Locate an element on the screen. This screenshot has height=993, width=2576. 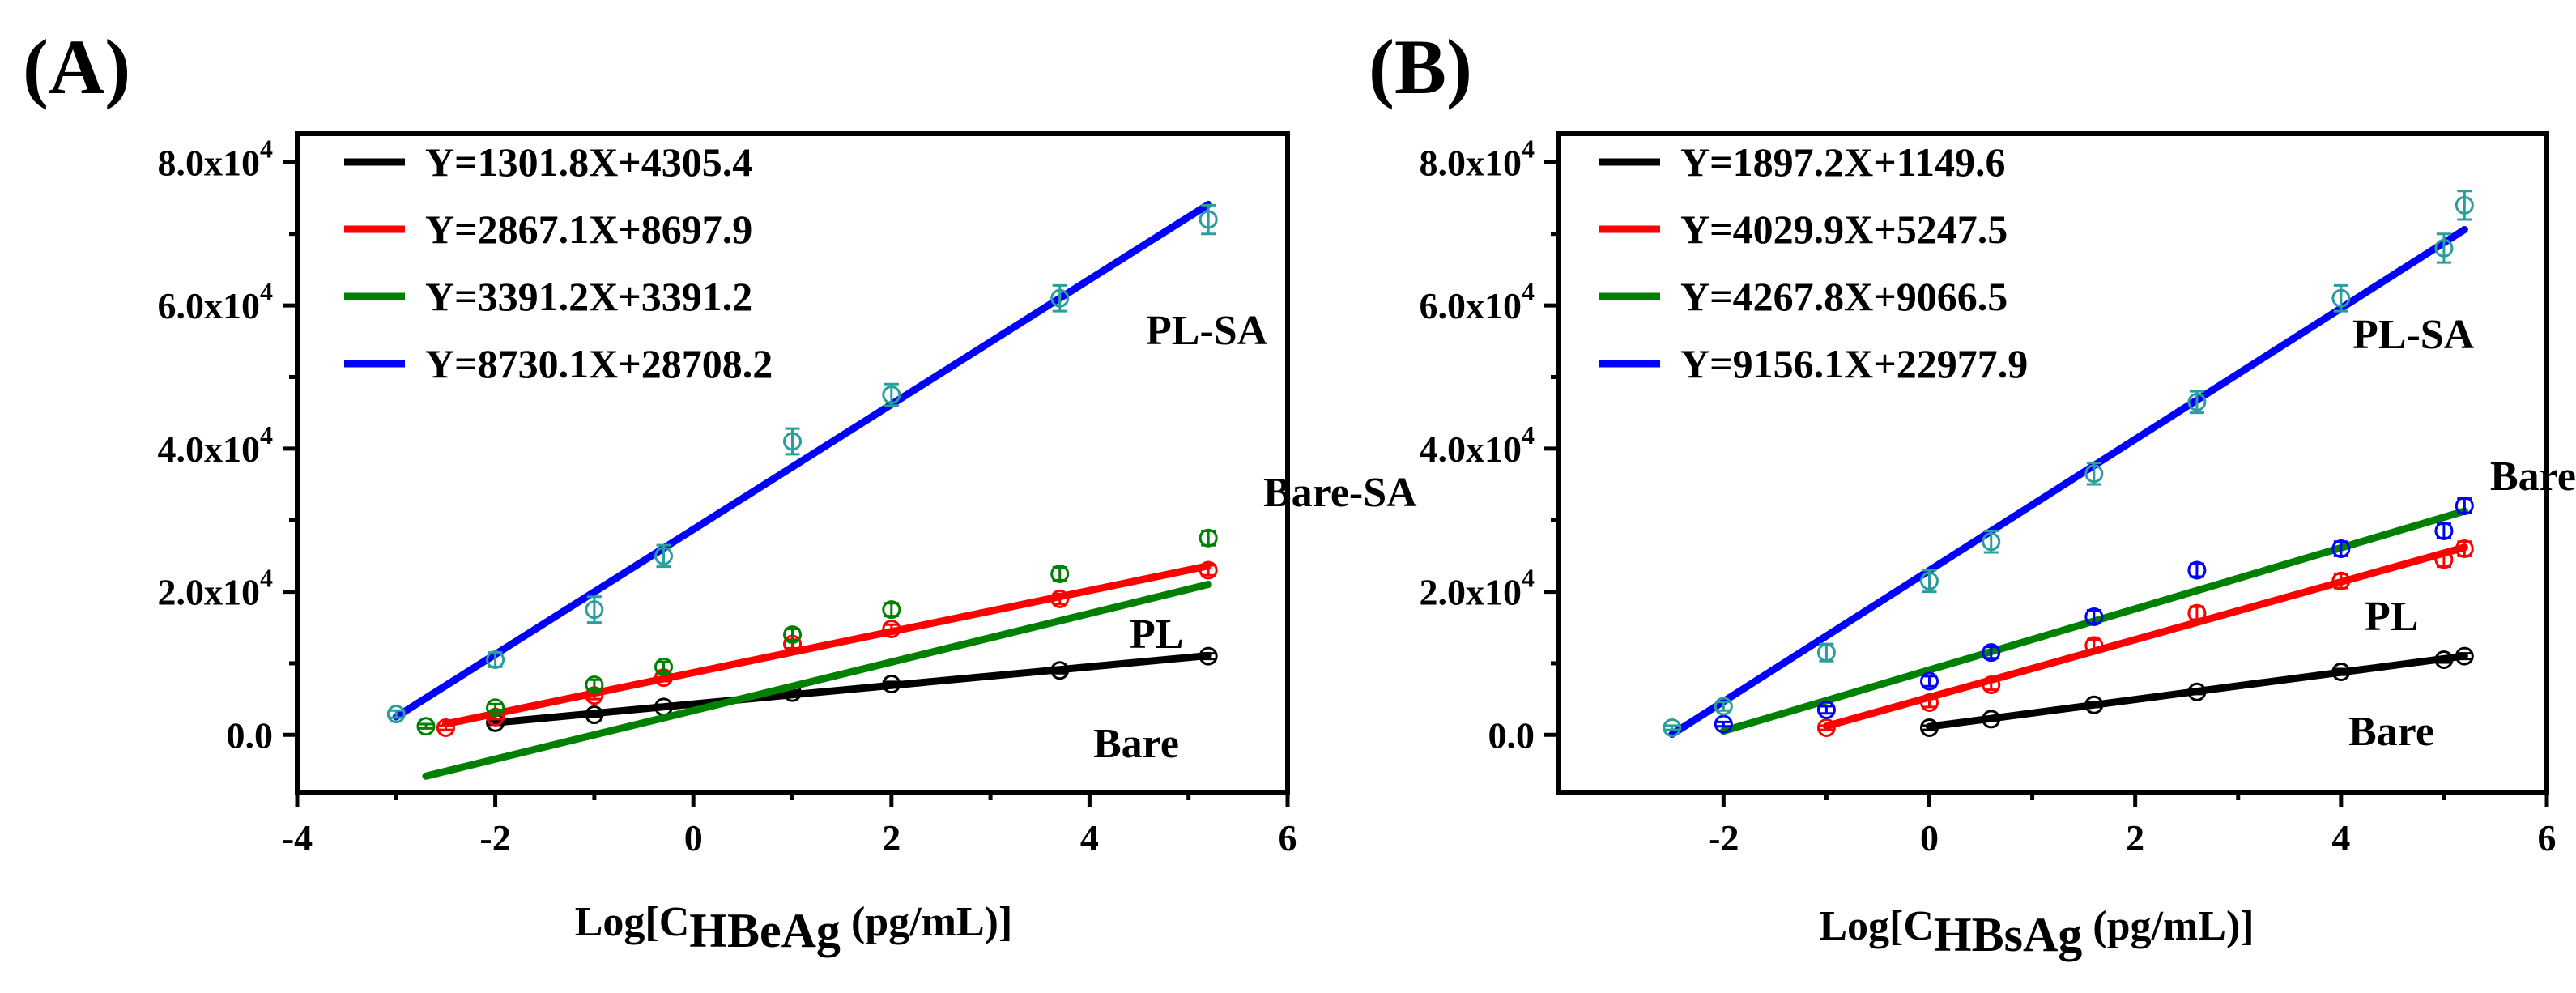
y-tick-label: 0.0 is located at coordinates (1511, 735).